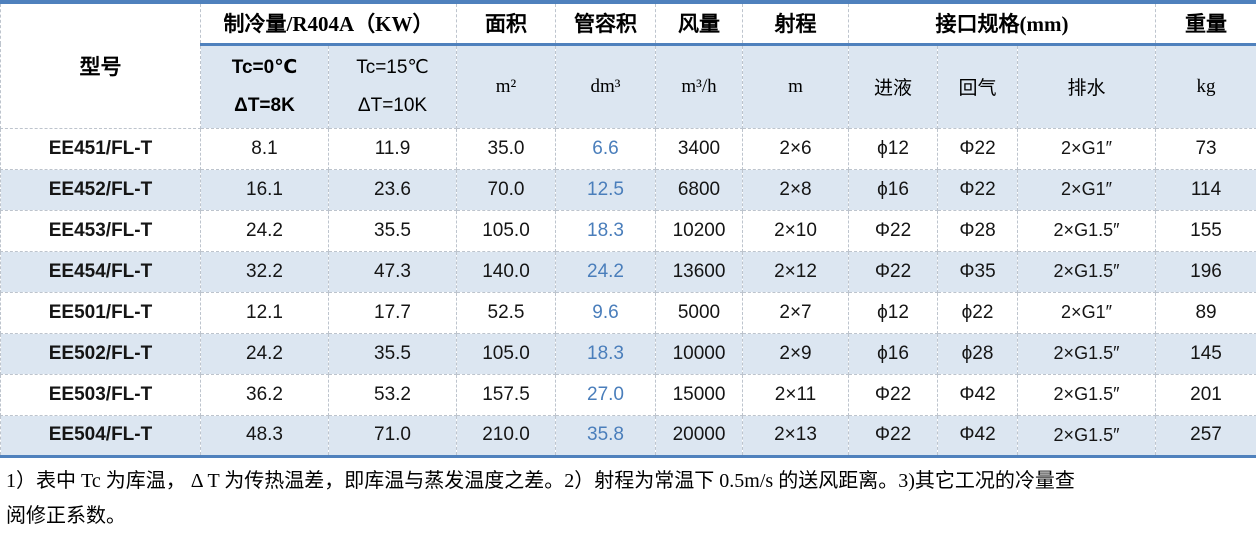 Image resolution: width=1256 pixels, height=534 pixels. I want to click on header-gas-return: 回气, so click(978, 86).